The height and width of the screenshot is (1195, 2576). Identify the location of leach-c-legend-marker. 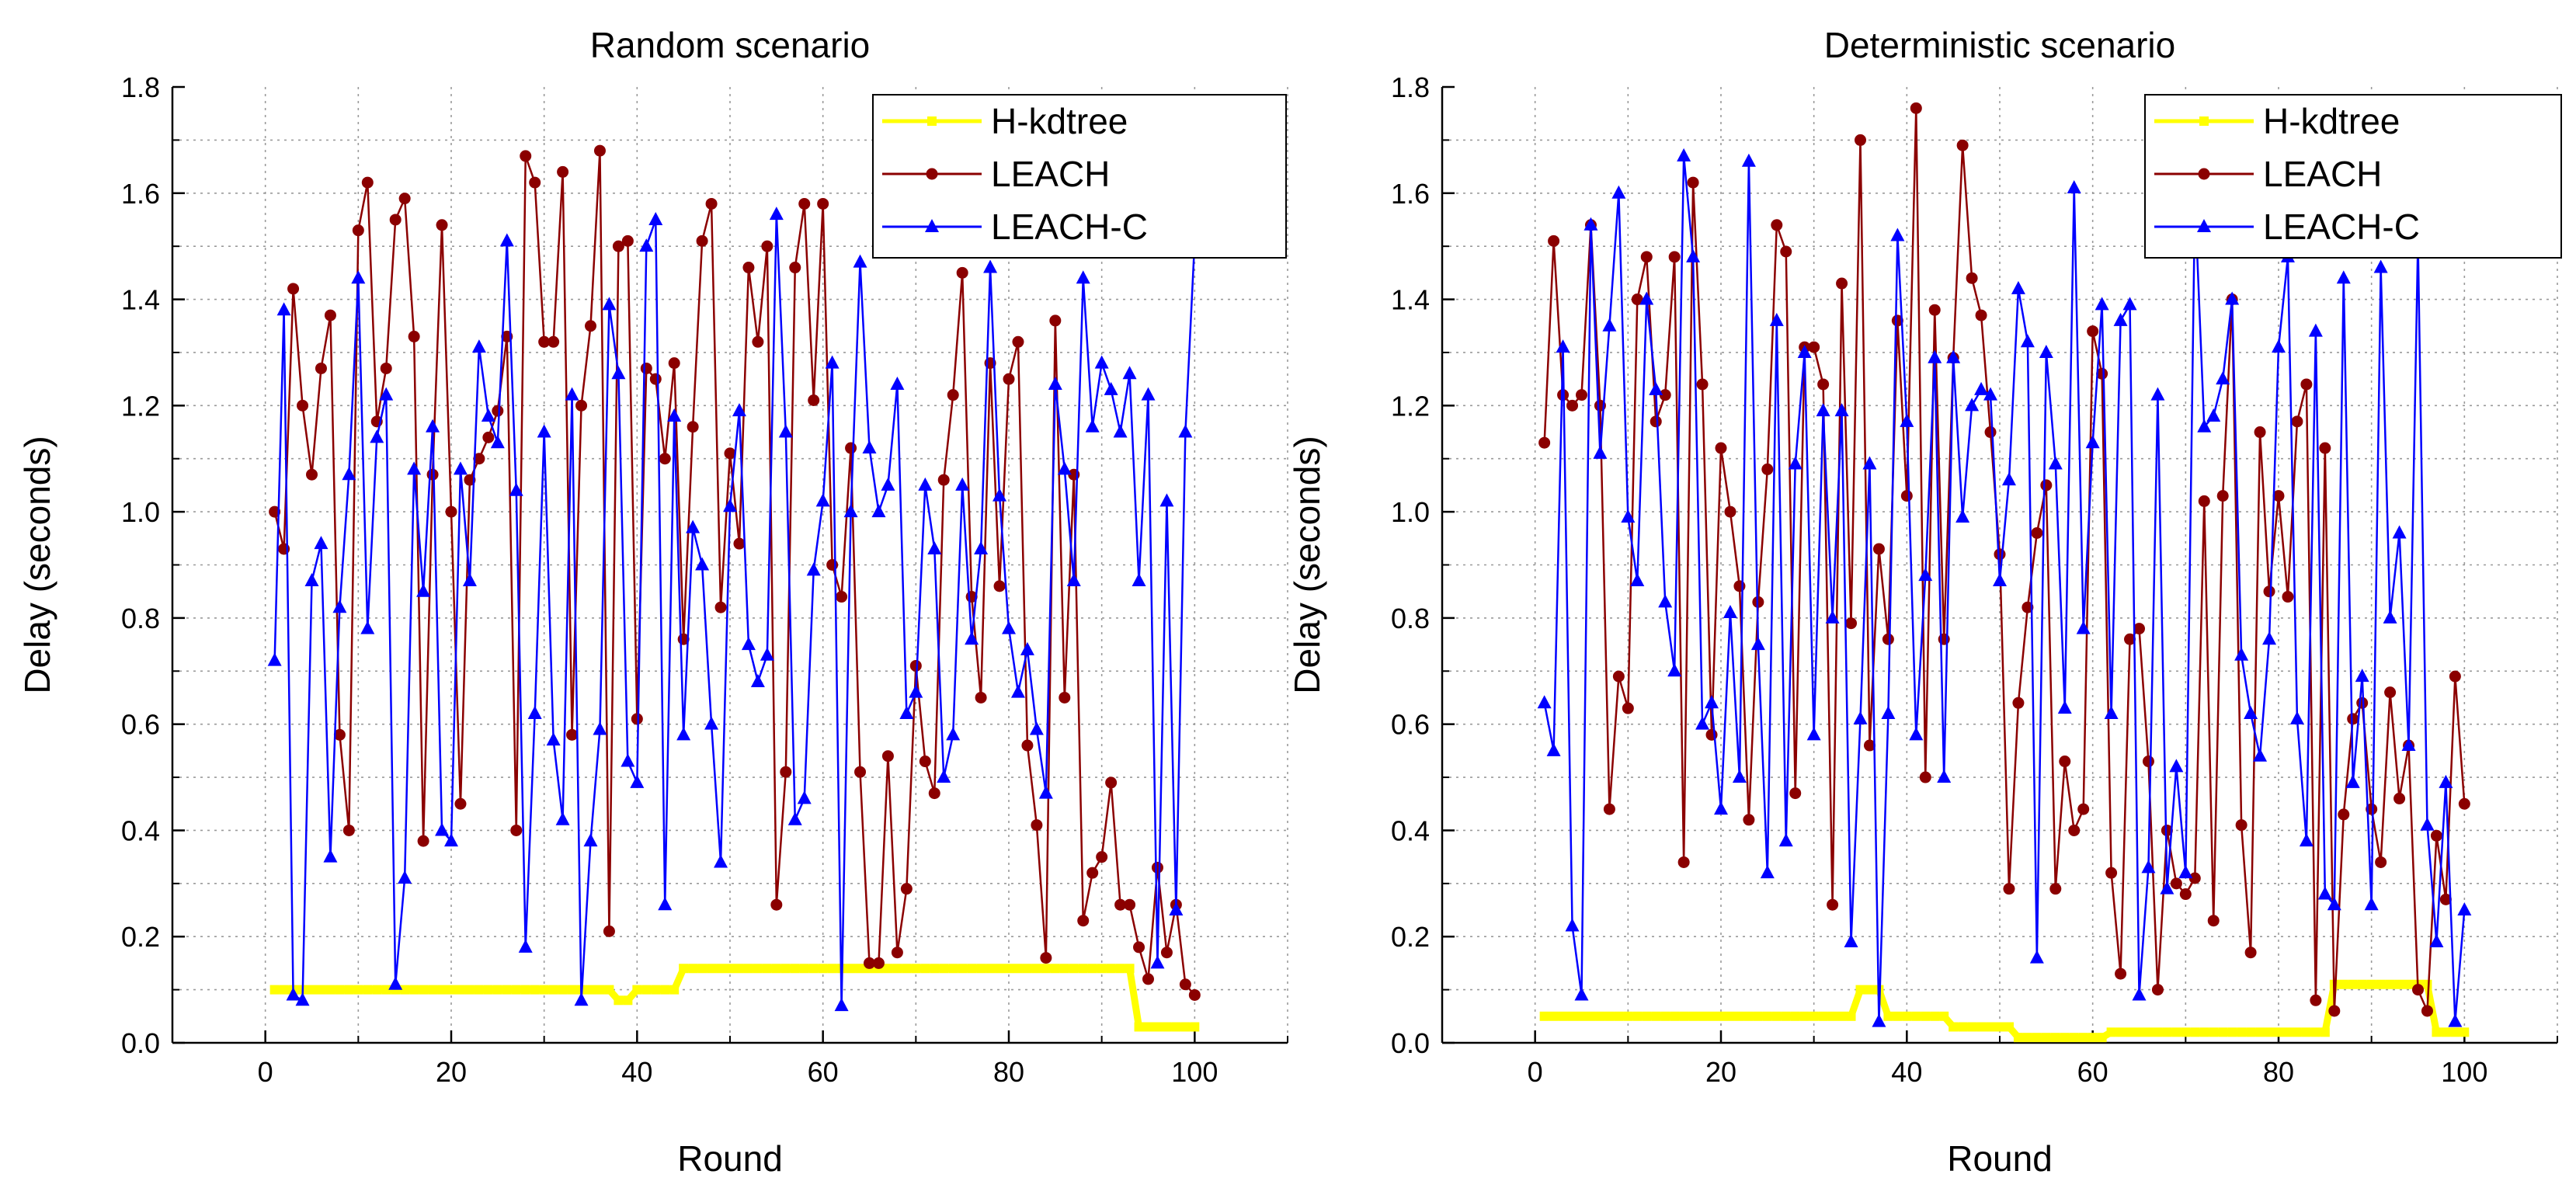
(932, 225).